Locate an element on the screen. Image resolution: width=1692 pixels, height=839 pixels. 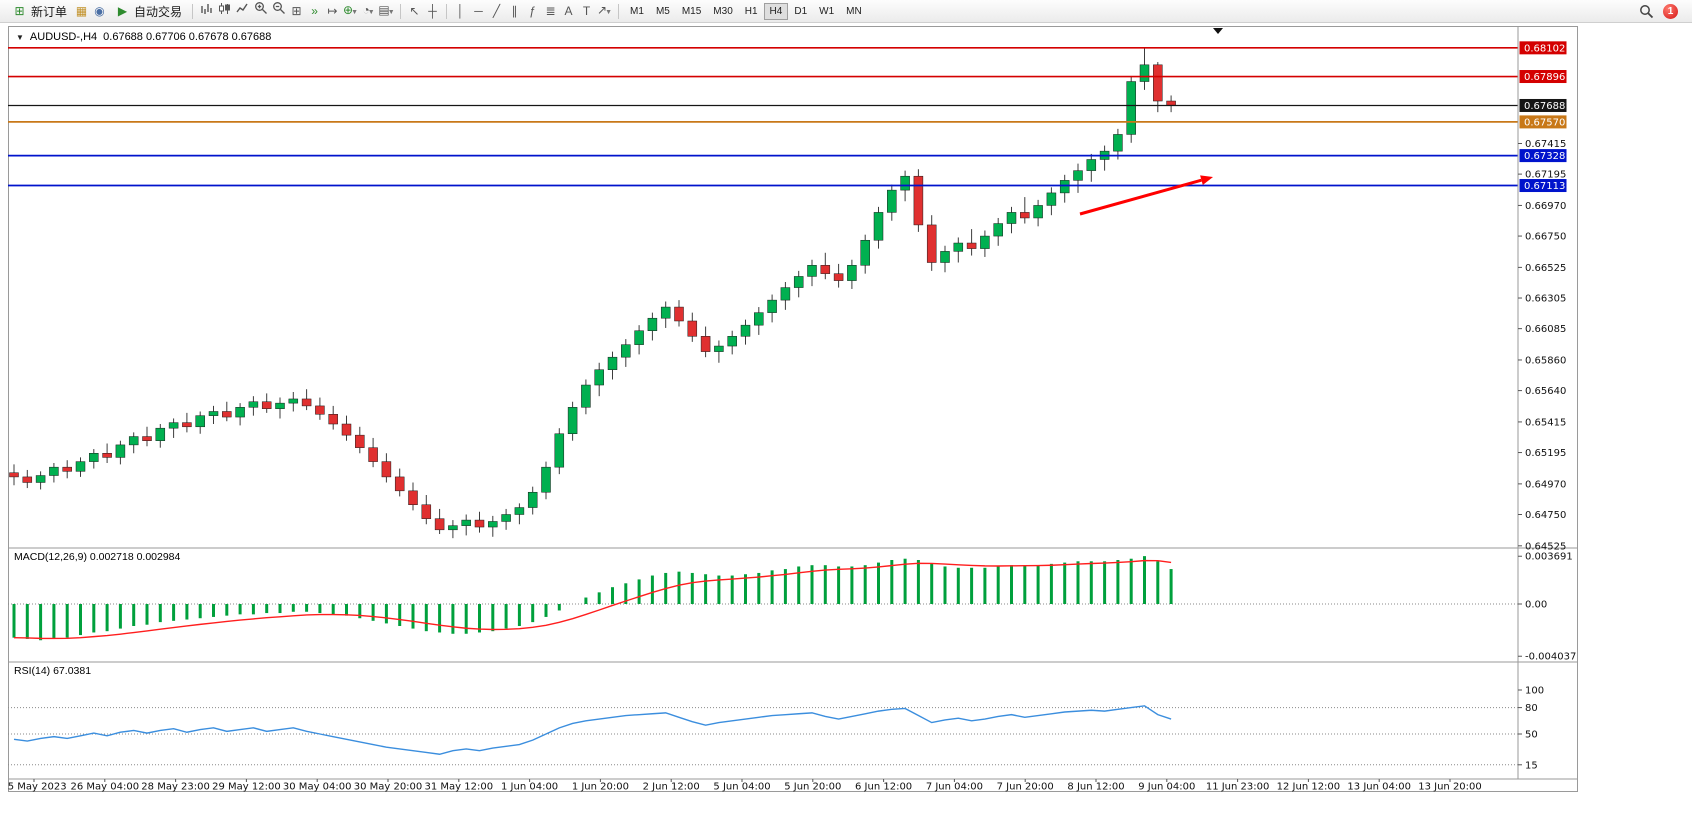
fibonacci-tool-icon: ƒ is located at coordinates (532, 11).